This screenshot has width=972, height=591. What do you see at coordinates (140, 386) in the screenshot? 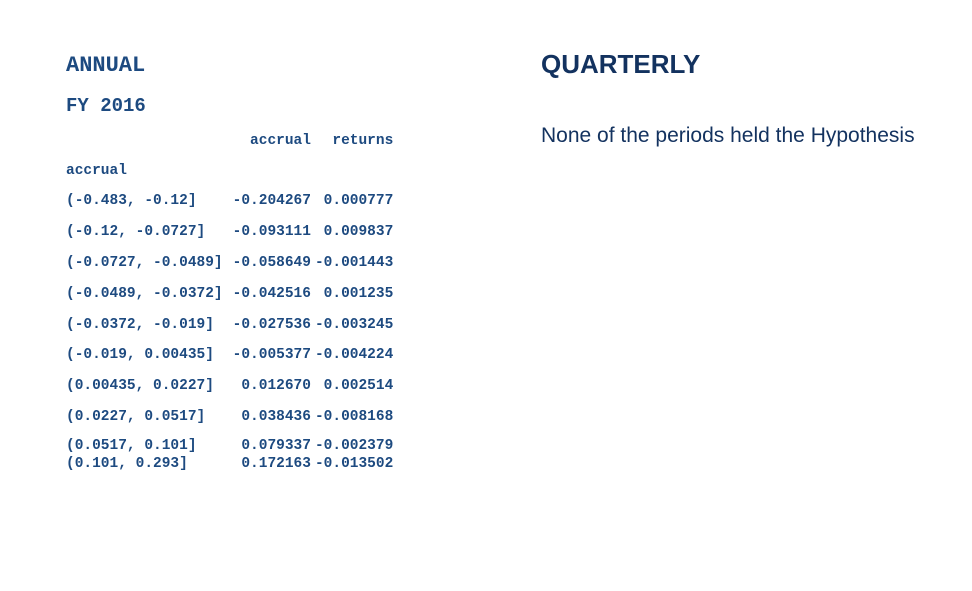
I see `row-bin-label: (0.00435, 0.0227]` at bounding box center [140, 386].